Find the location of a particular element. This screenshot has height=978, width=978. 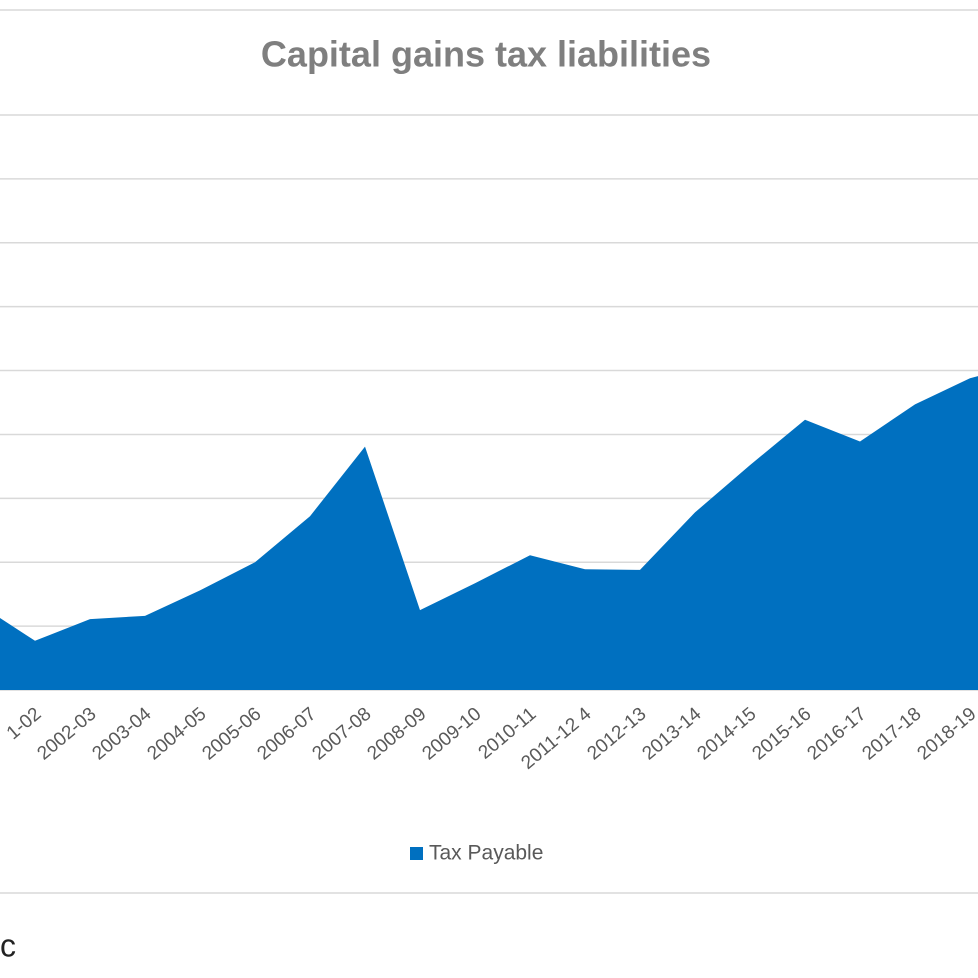

legend-label: Tax Payable is located at coordinates (486, 853).